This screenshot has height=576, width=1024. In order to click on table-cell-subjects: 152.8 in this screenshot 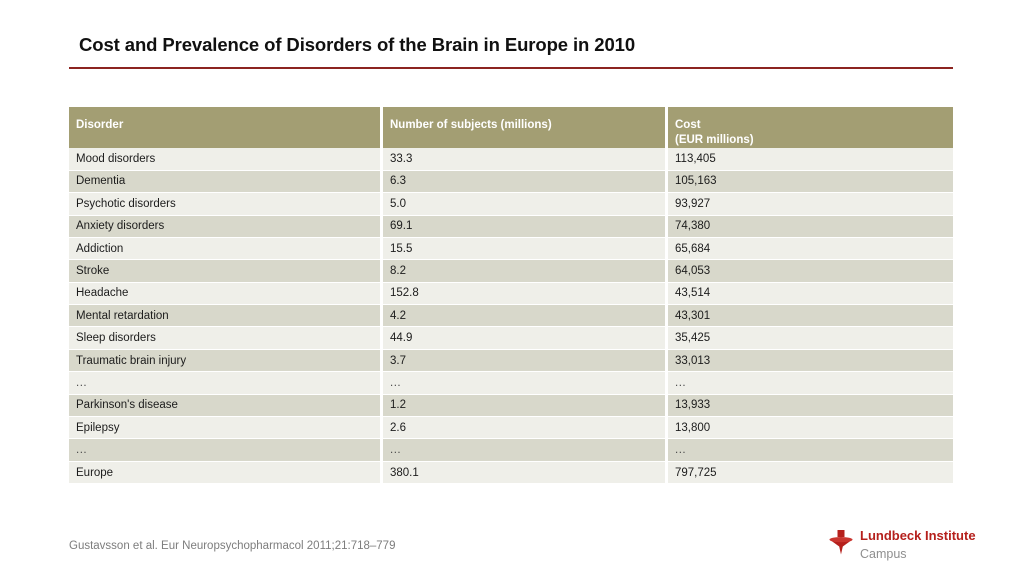, I will do `click(525, 294)`.